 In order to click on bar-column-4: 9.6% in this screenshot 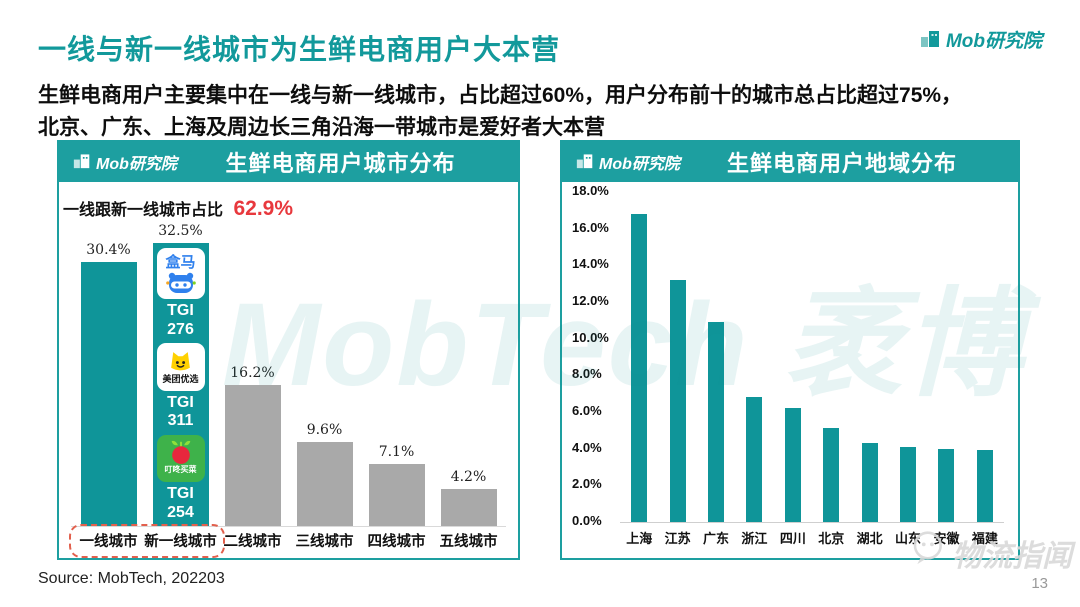, I will do `click(324, 474)`.